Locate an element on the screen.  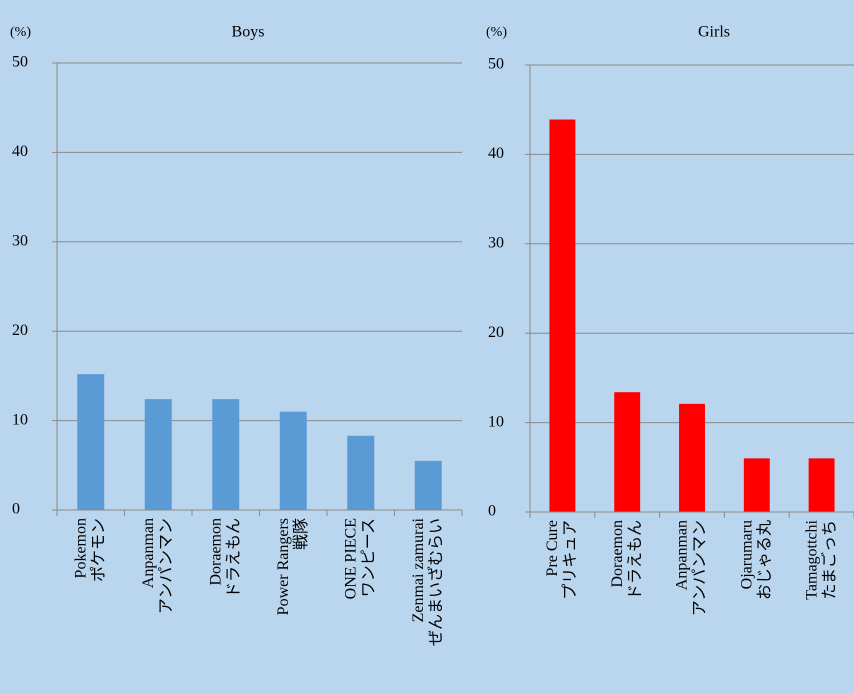
chart-title: Girls is located at coordinates (714, 32).